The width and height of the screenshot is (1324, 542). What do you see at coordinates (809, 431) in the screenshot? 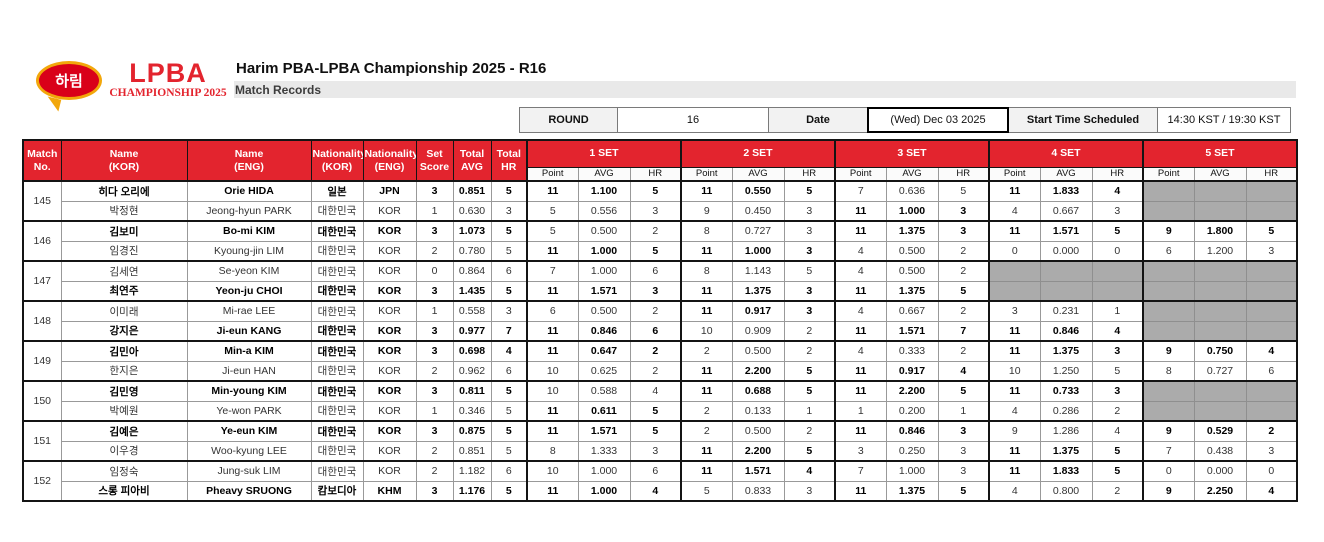
I see `set-2-hr-cell: 2` at bounding box center [809, 431].